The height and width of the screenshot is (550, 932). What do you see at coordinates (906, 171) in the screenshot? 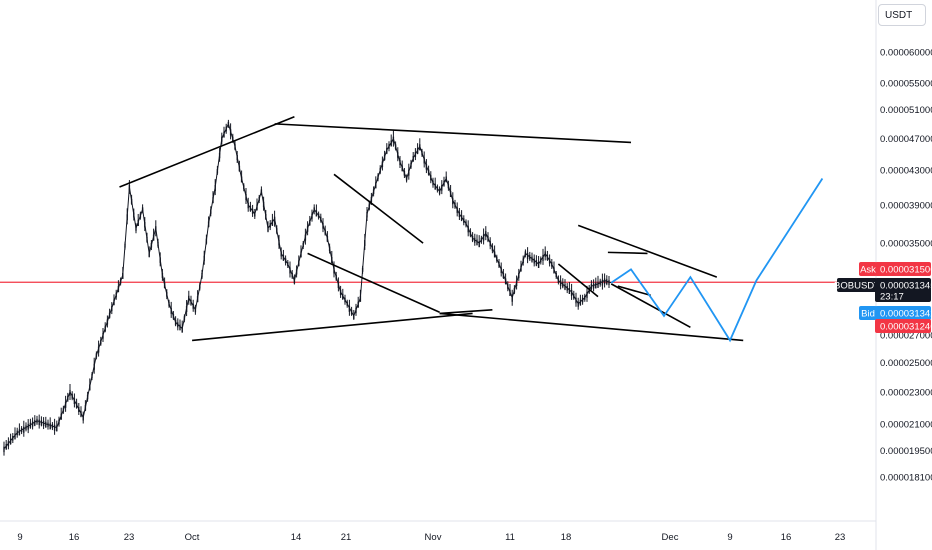
I see `price-tick-label: 0.000043000` at bounding box center [906, 171].